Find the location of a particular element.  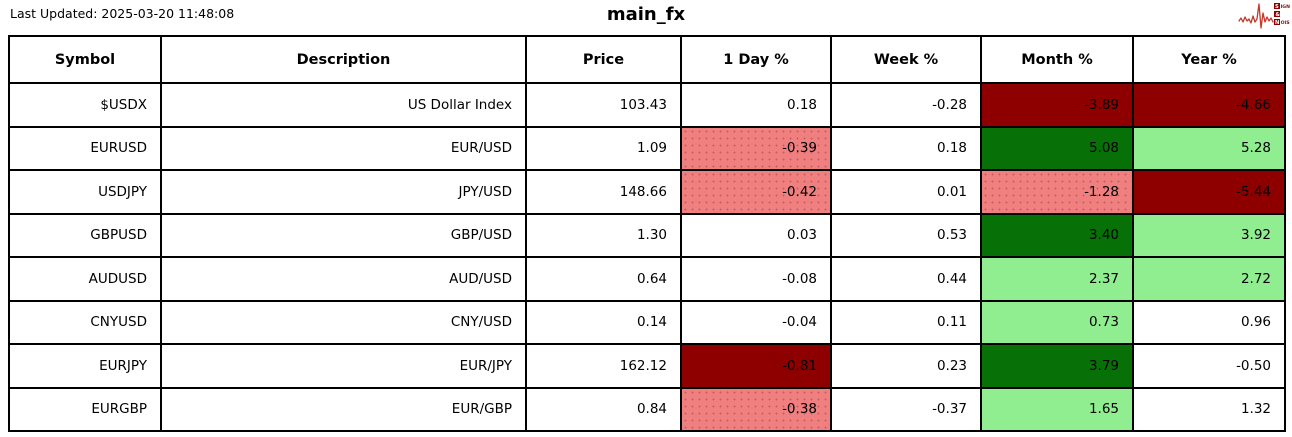

description-cell: EUR/JPY is located at coordinates (343, 366).